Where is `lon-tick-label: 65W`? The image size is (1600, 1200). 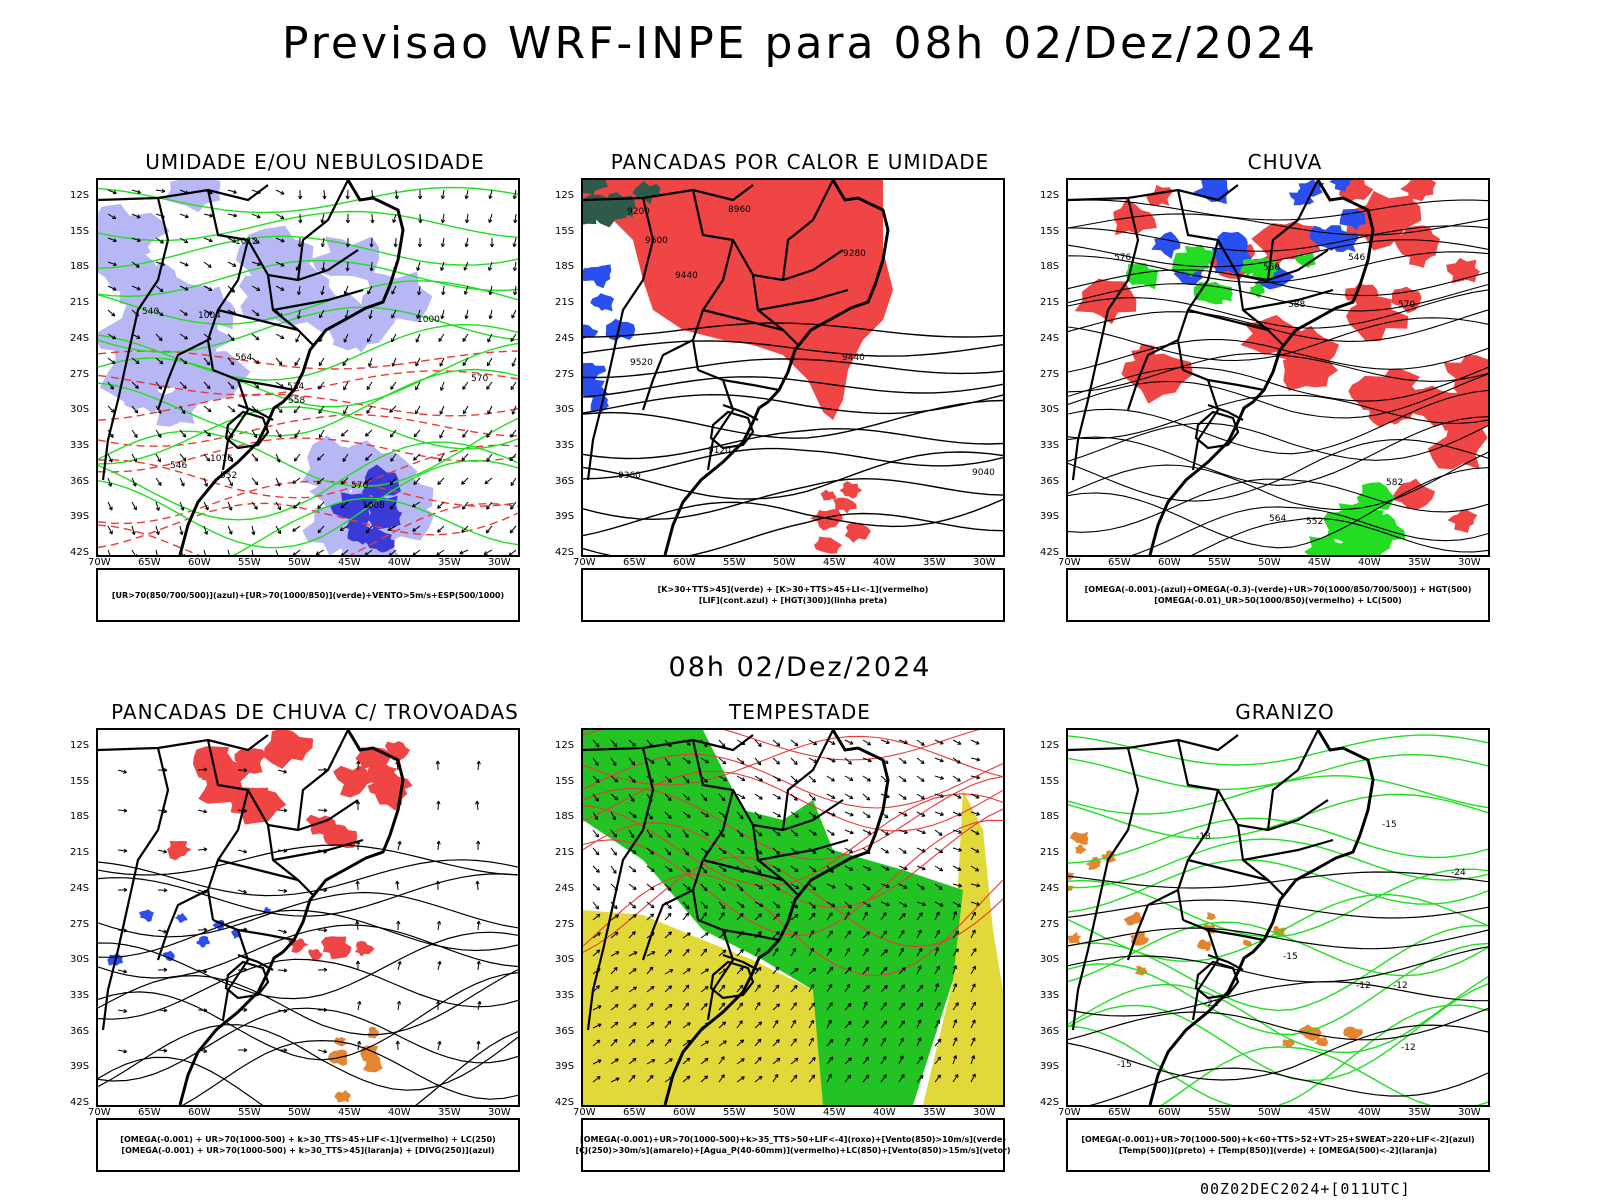
lon-tick-label: 65W is located at coordinates (149, 562).